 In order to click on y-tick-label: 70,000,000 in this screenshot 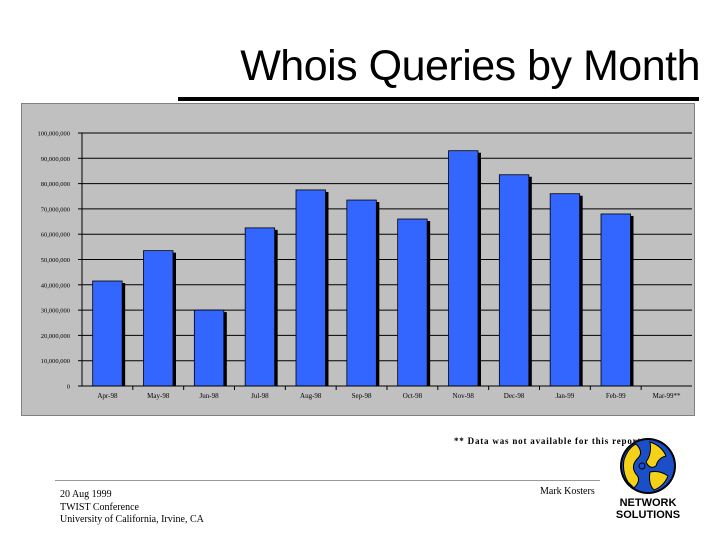, I will do `click(55, 209)`.